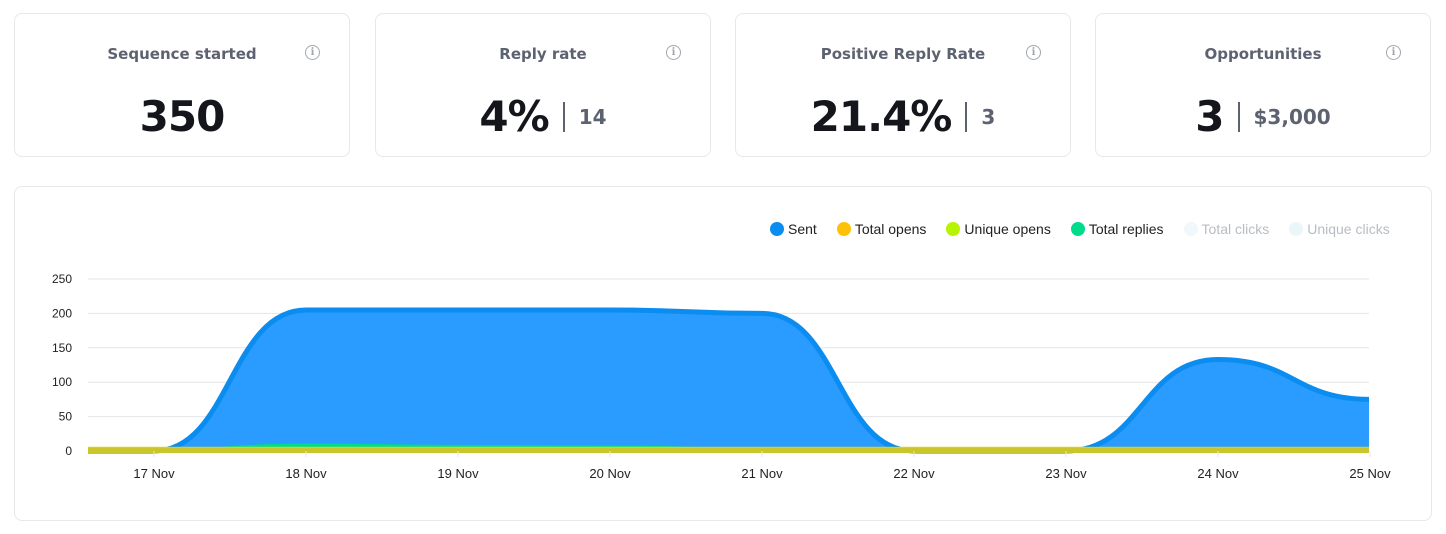  I want to click on stat-card: Positive Reply Rate i 21.4% 3, so click(903, 85).